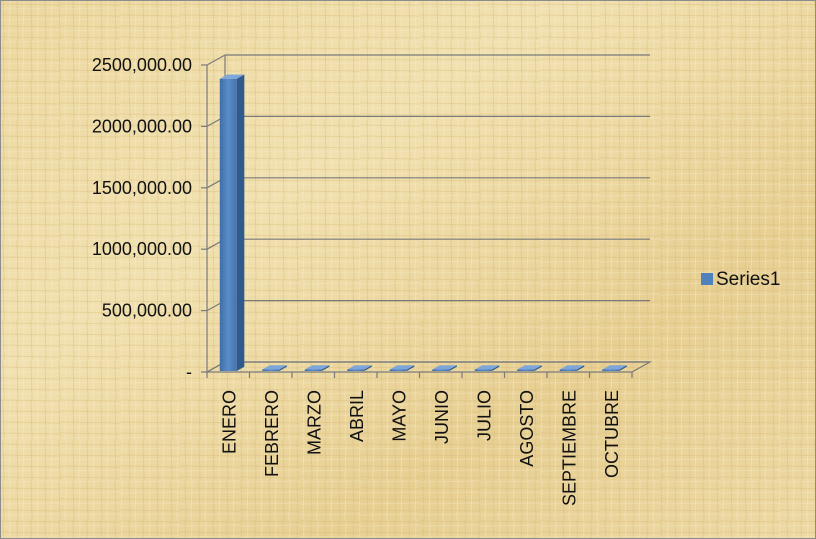  I want to click on y-tick-label: 500,000.00, so click(147, 311).